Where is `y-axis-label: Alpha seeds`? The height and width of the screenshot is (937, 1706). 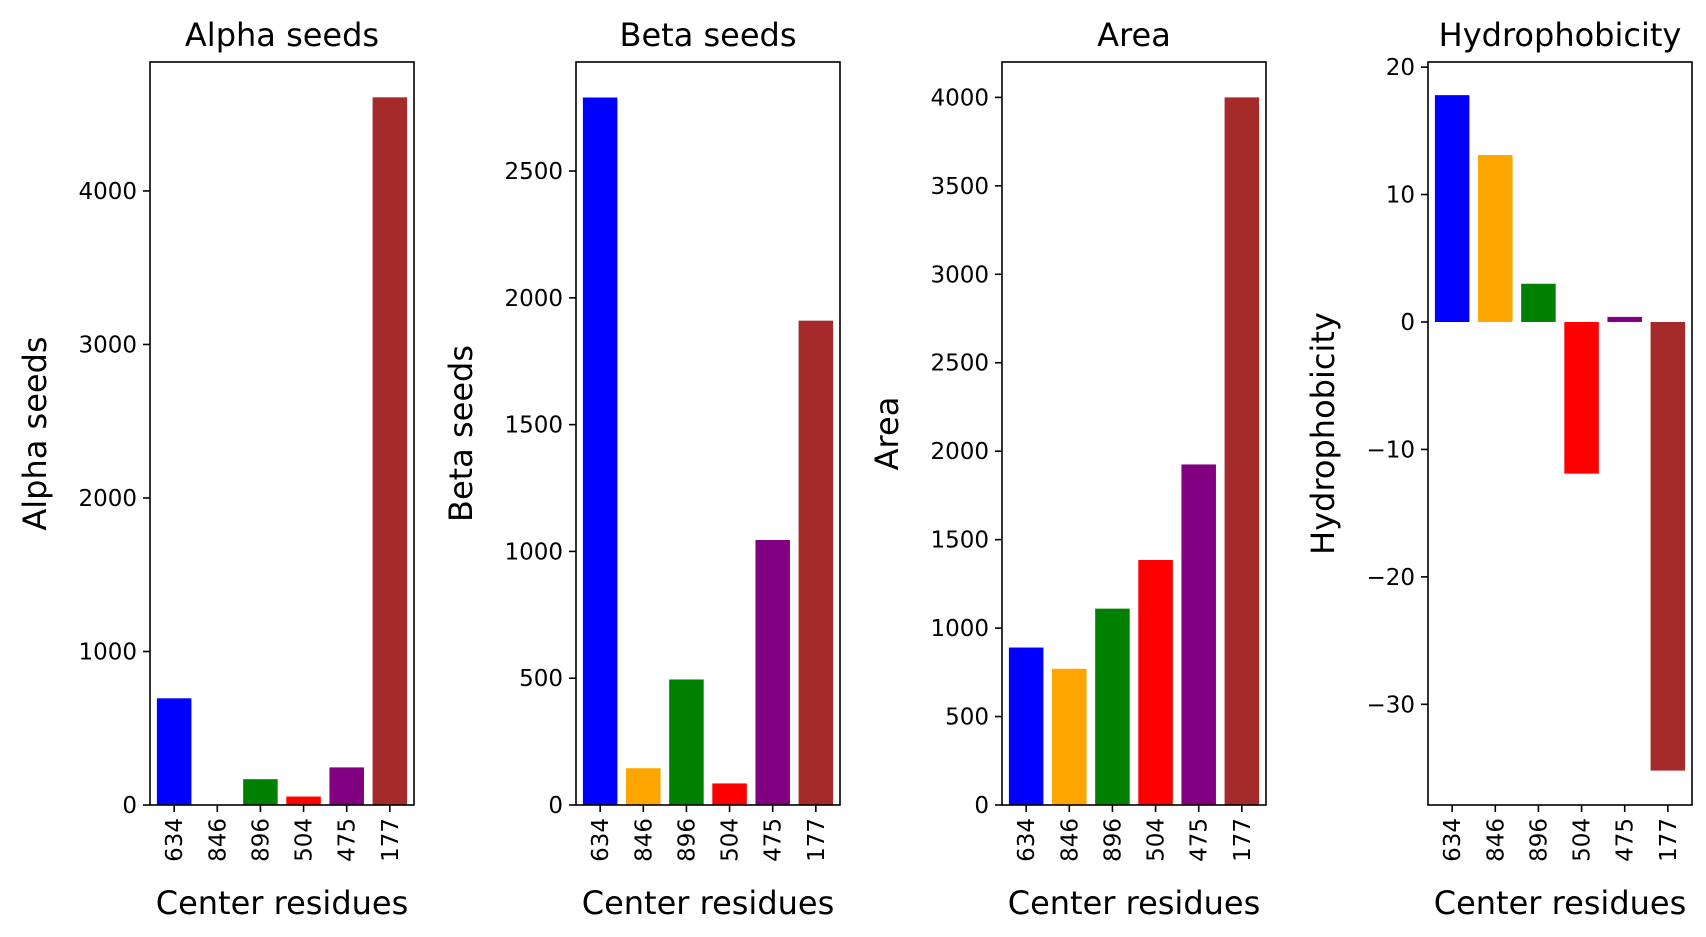
y-axis-label: Alpha seeds is located at coordinates (35, 433).